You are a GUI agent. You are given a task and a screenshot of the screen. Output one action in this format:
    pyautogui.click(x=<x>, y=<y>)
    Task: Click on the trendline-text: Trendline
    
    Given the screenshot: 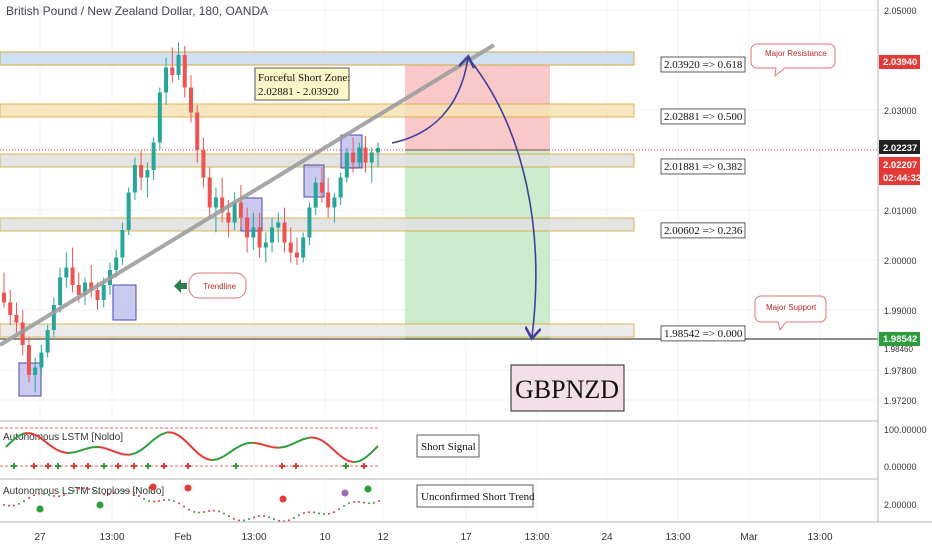 What is the action you would take?
    pyautogui.click(x=220, y=286)
    